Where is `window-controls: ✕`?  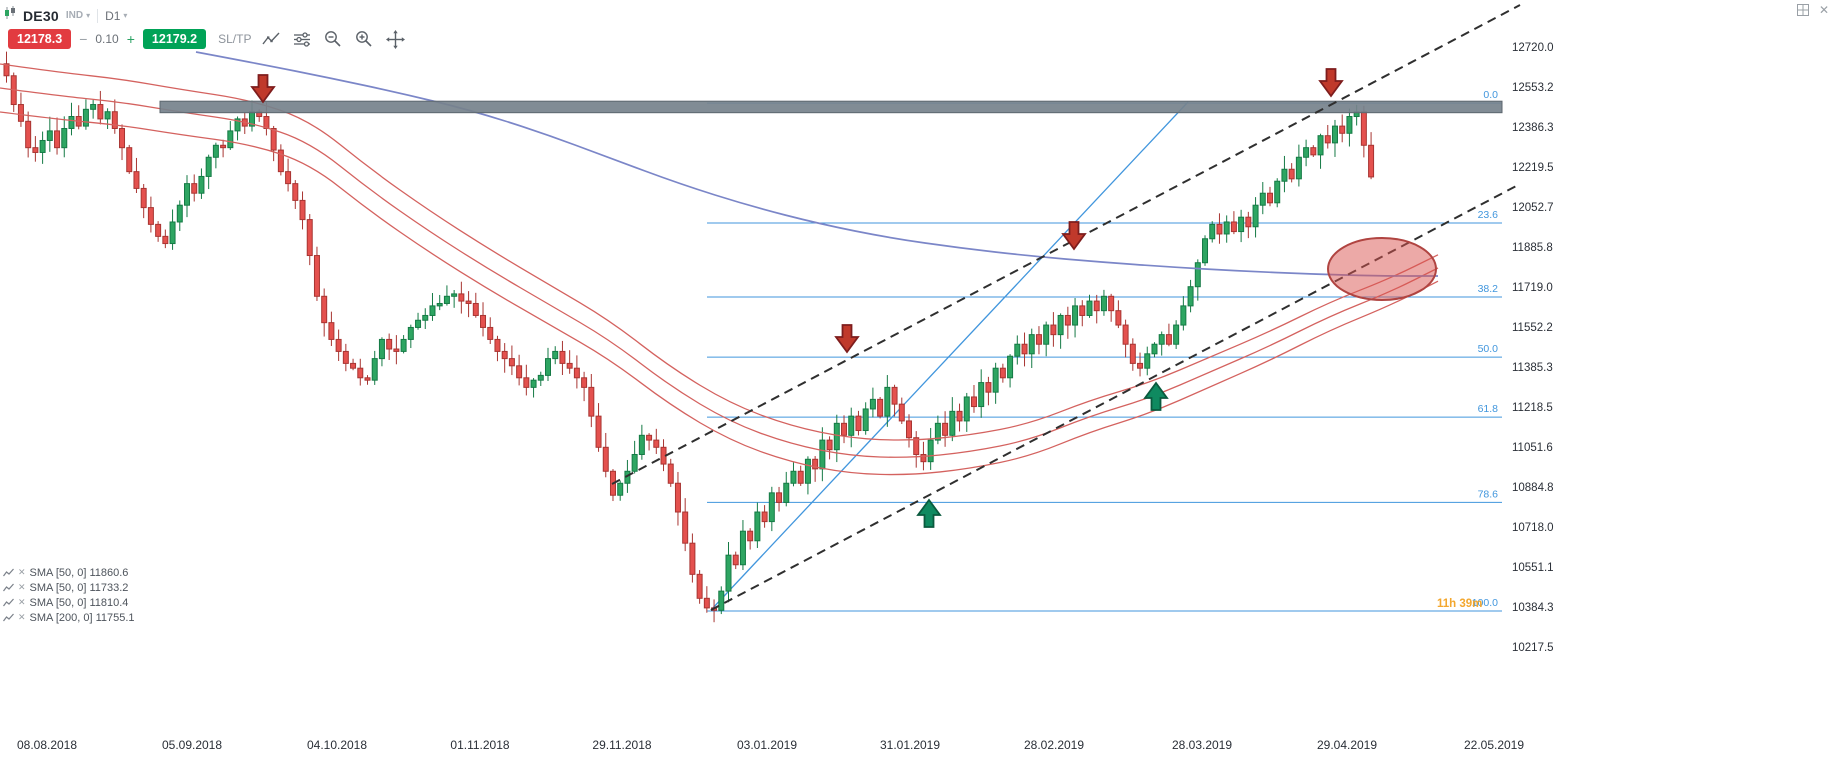
window-controls: ✕ is located at coordinates (1812, 10).